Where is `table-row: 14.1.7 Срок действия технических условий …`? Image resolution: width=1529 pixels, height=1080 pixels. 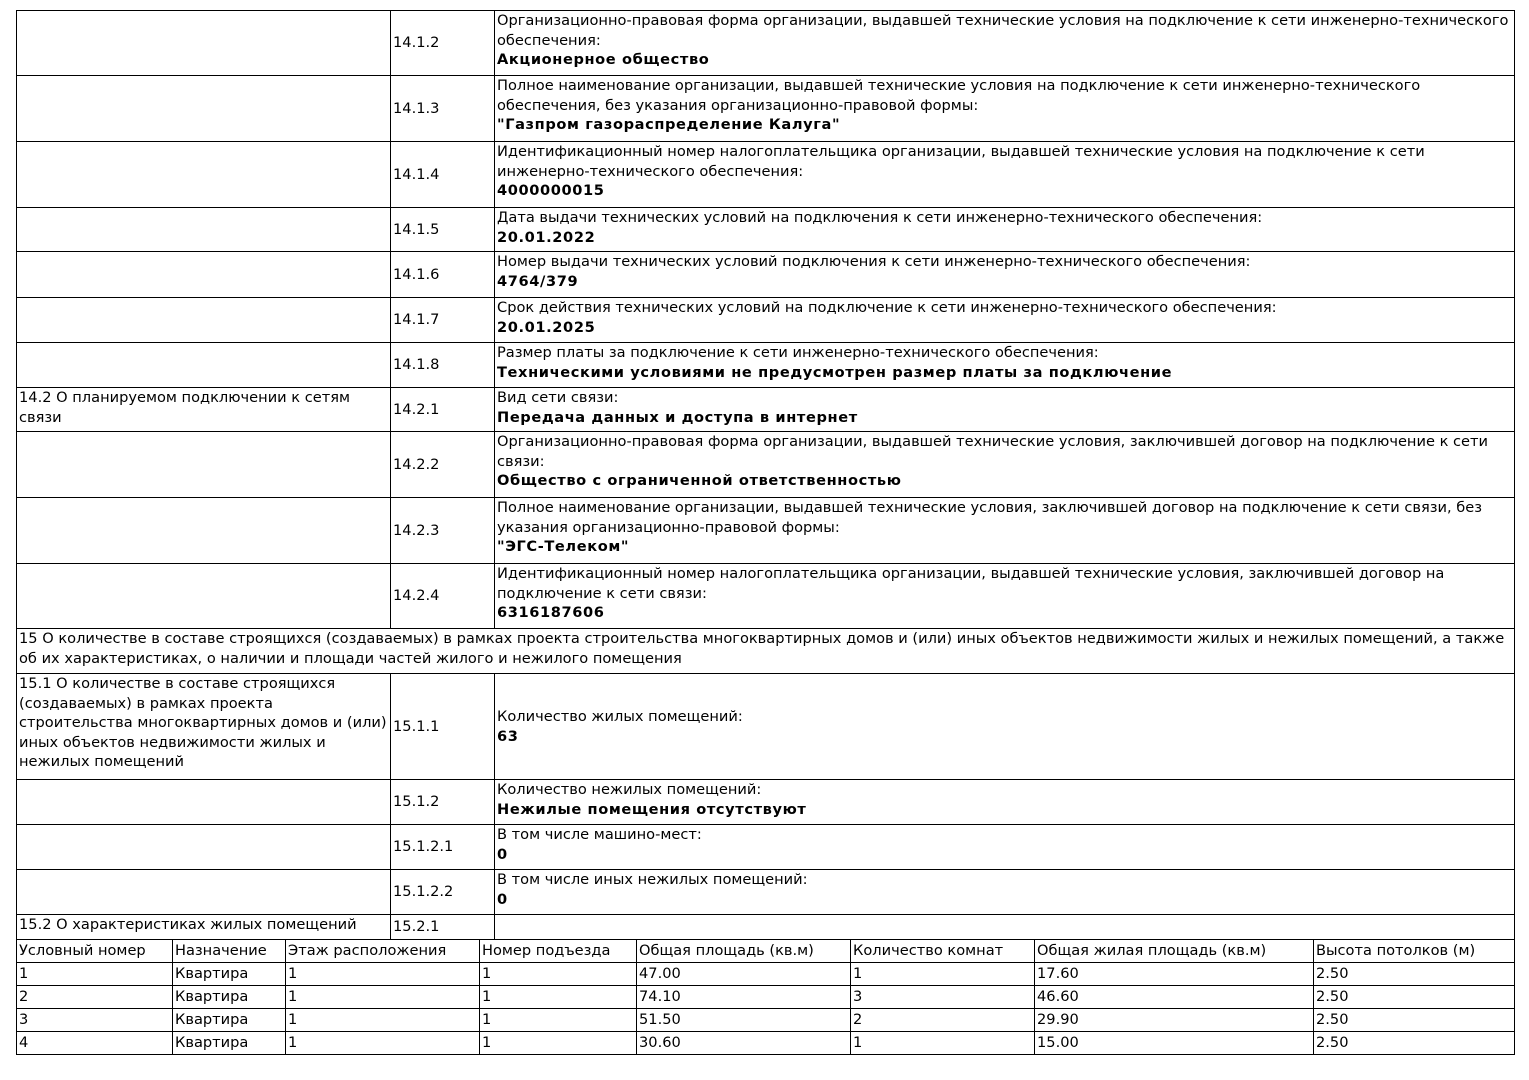 table-row: 14.1.7 Срок действия технических условий … is located at coordinates (765, 320).